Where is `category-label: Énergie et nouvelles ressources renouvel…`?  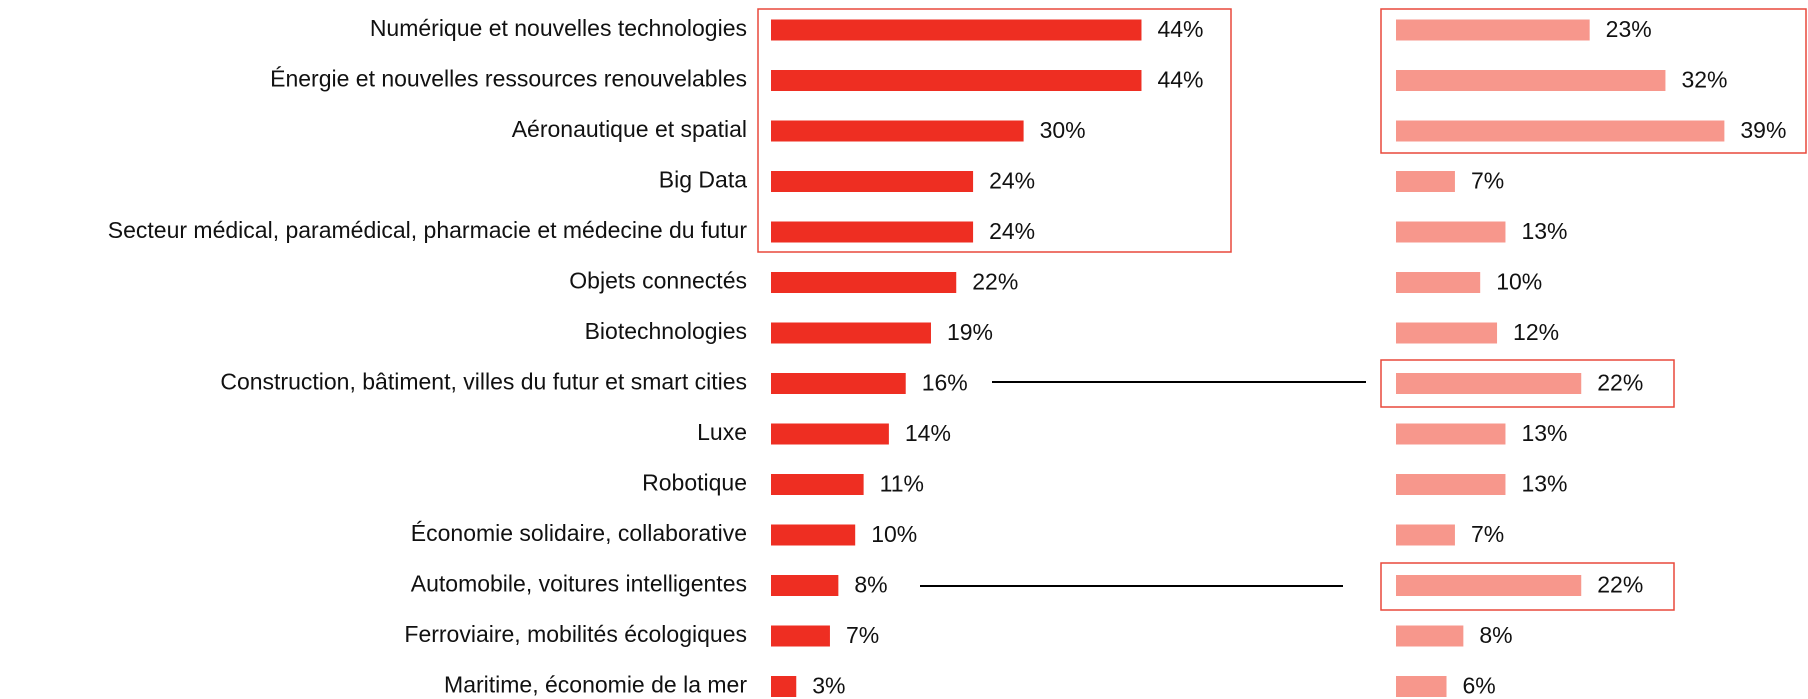 category-label: Énergie et nouvelles ressources renouvel… is located at coordinates (508, 79).